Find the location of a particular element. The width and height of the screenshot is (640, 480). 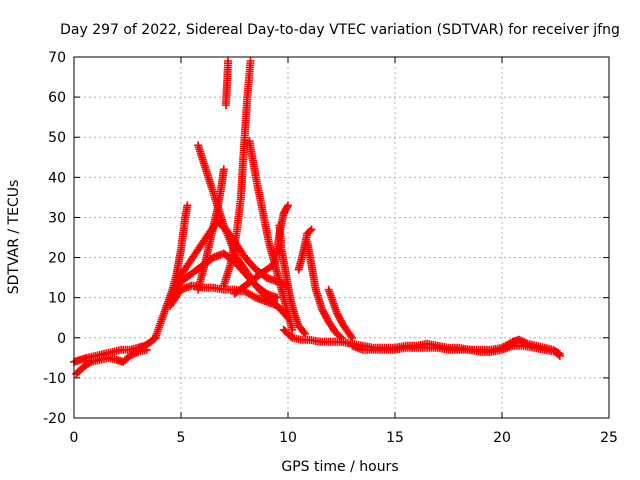

x-tick-label: 5 is located at coordinates (181, 438).